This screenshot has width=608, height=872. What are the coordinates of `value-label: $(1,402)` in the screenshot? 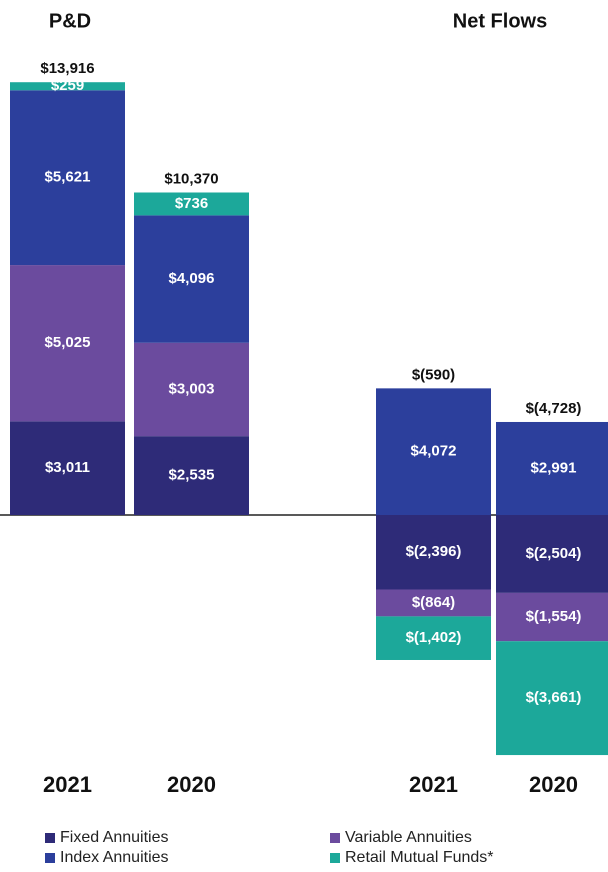 It's located at (434, 637).